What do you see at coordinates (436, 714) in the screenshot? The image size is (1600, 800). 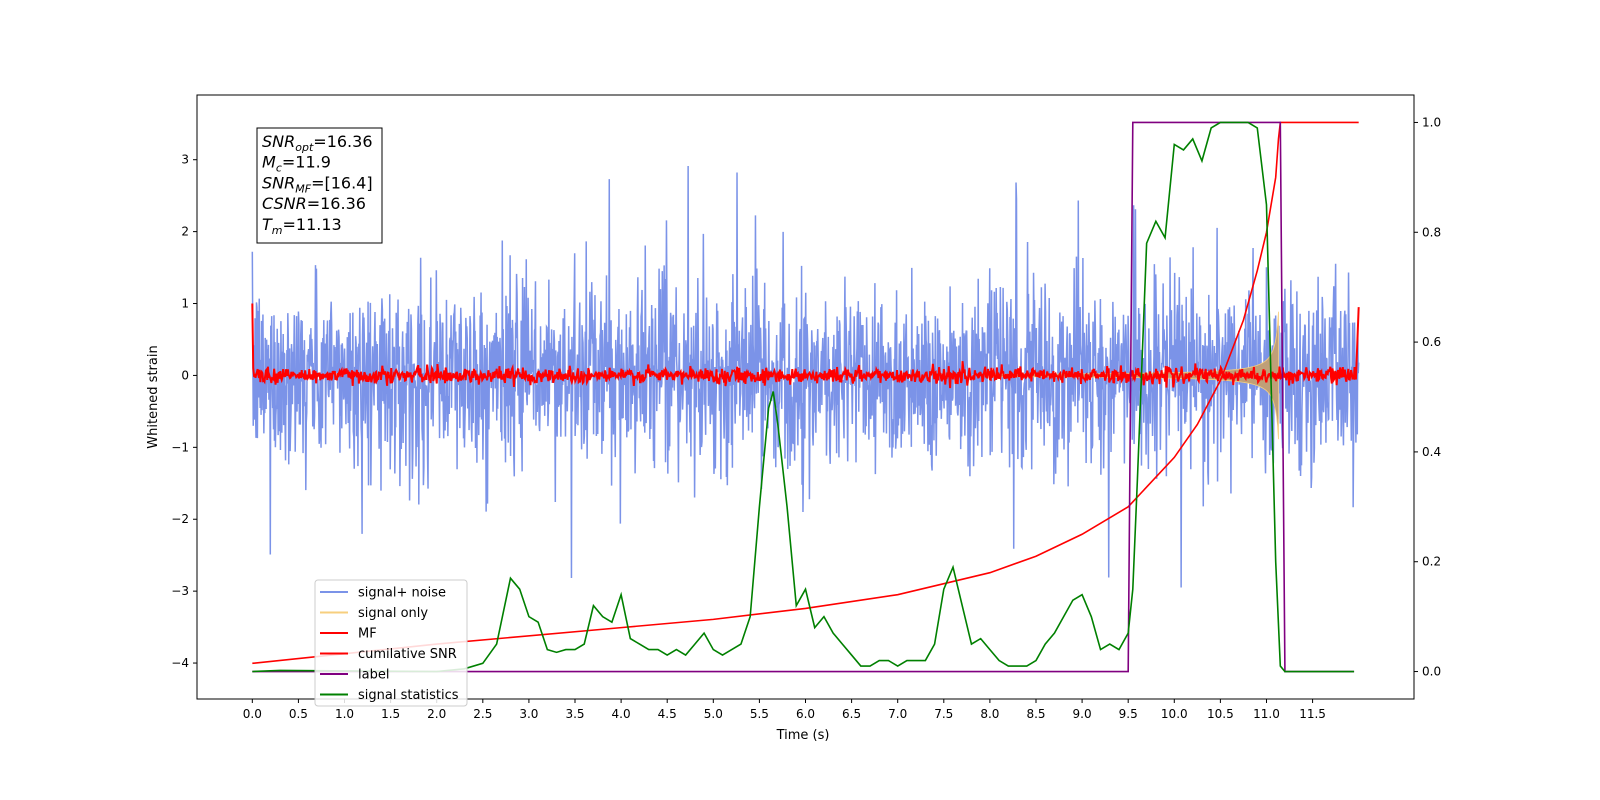 I see `x-tick-label: 2.0` at bounding box center [436, 714].